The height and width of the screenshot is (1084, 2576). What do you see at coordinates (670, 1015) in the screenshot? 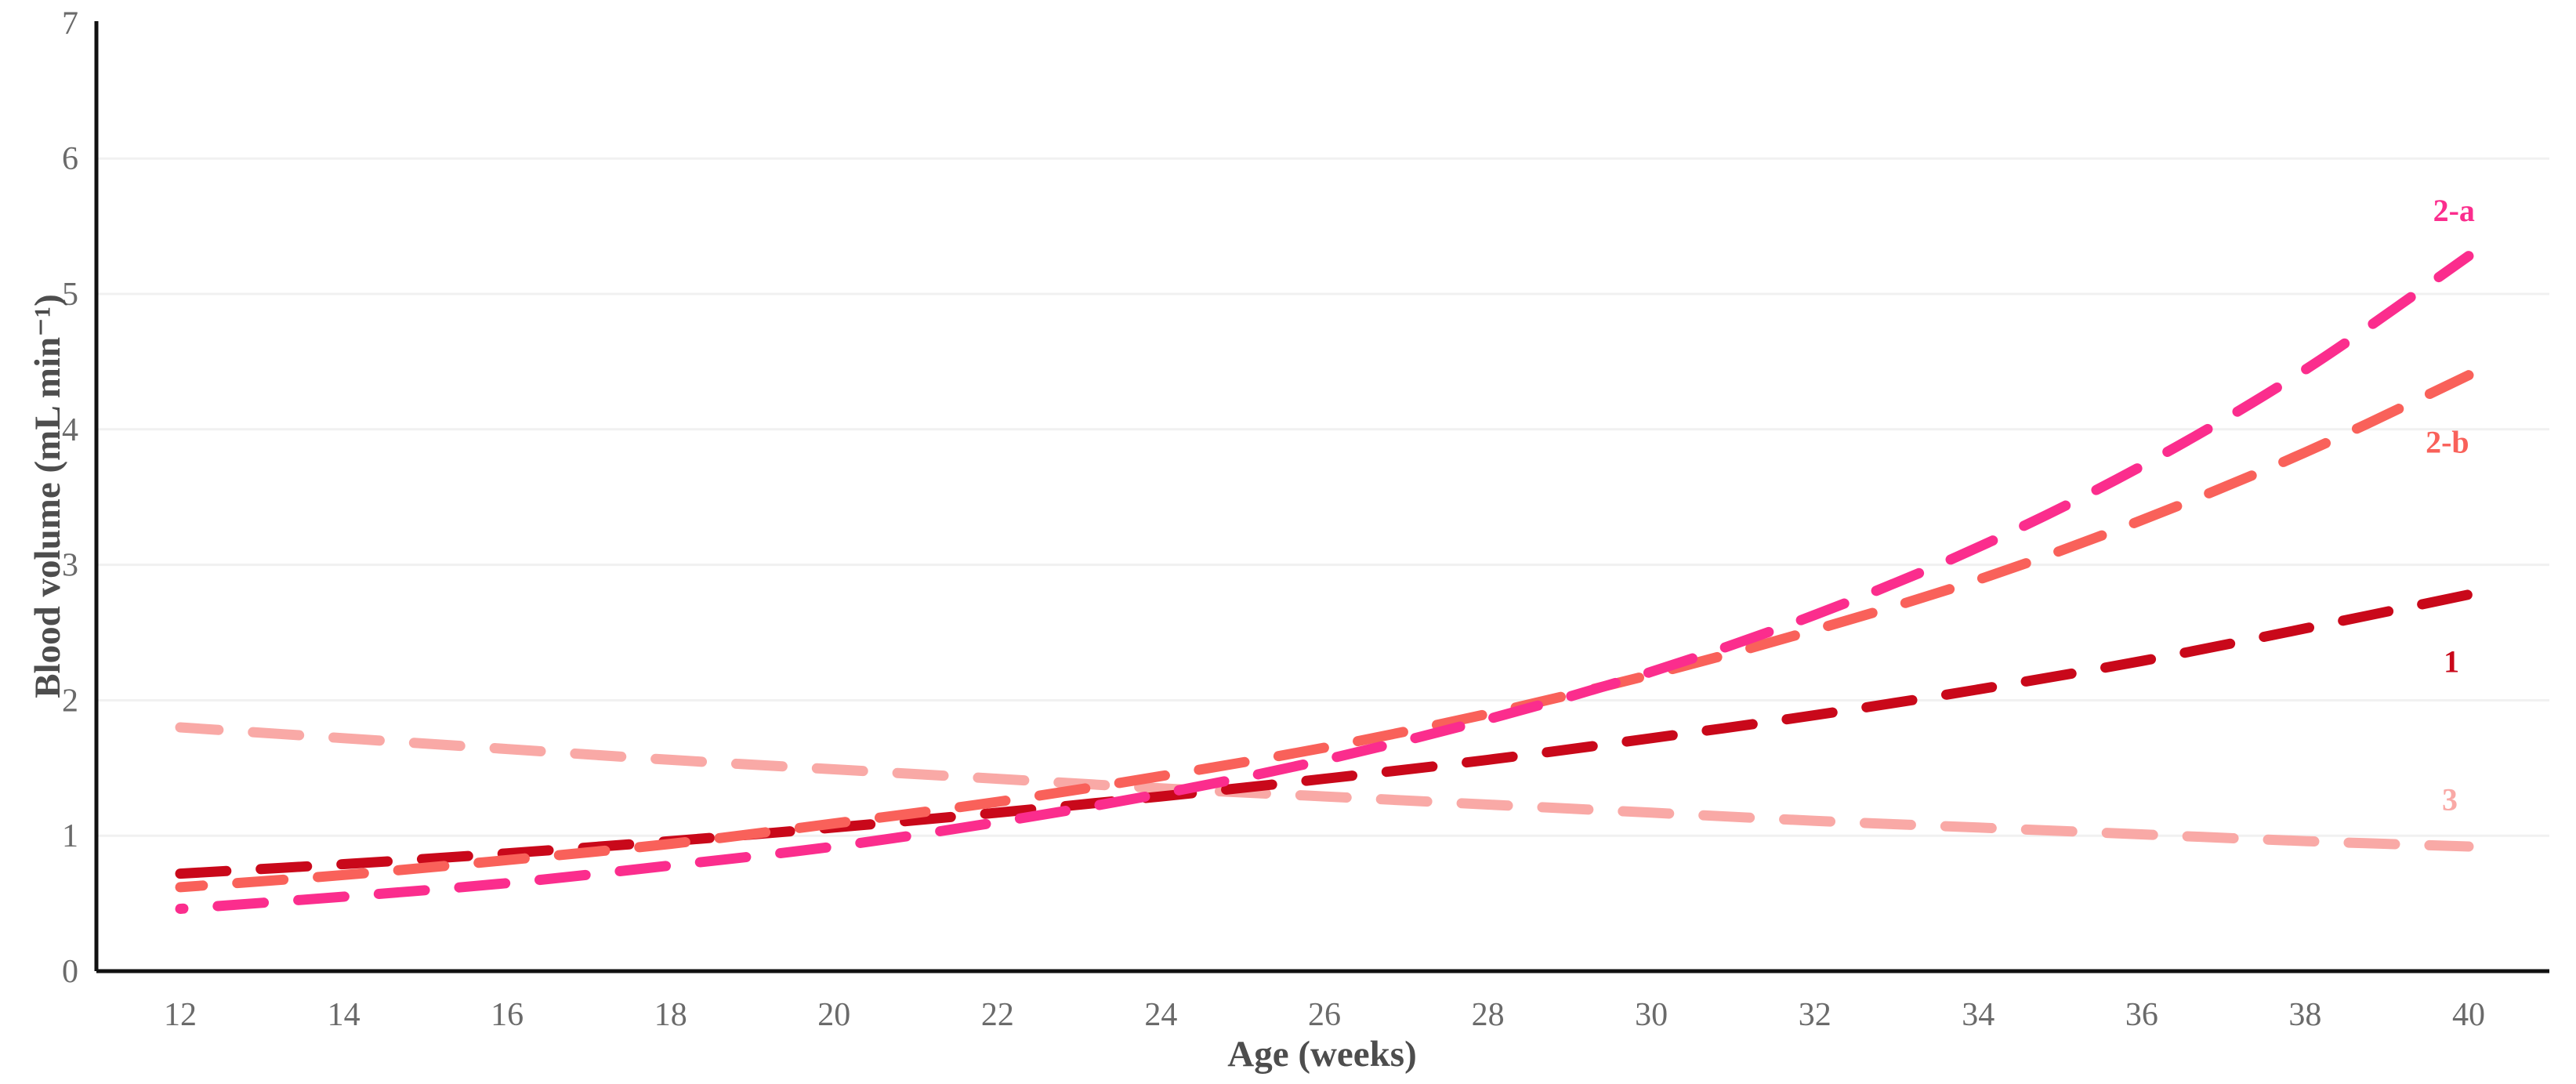
I see `x-tick-18: 18` at bounding box center [670, 1015].